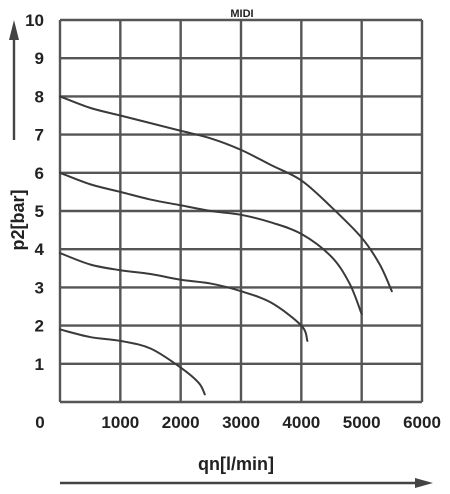 The width and height of the screenshot is (450, 494). What do you see at coordinates (39, 135) in the screenshot?
I see `y-tick-label: 7` at bounding box center [39, 135].